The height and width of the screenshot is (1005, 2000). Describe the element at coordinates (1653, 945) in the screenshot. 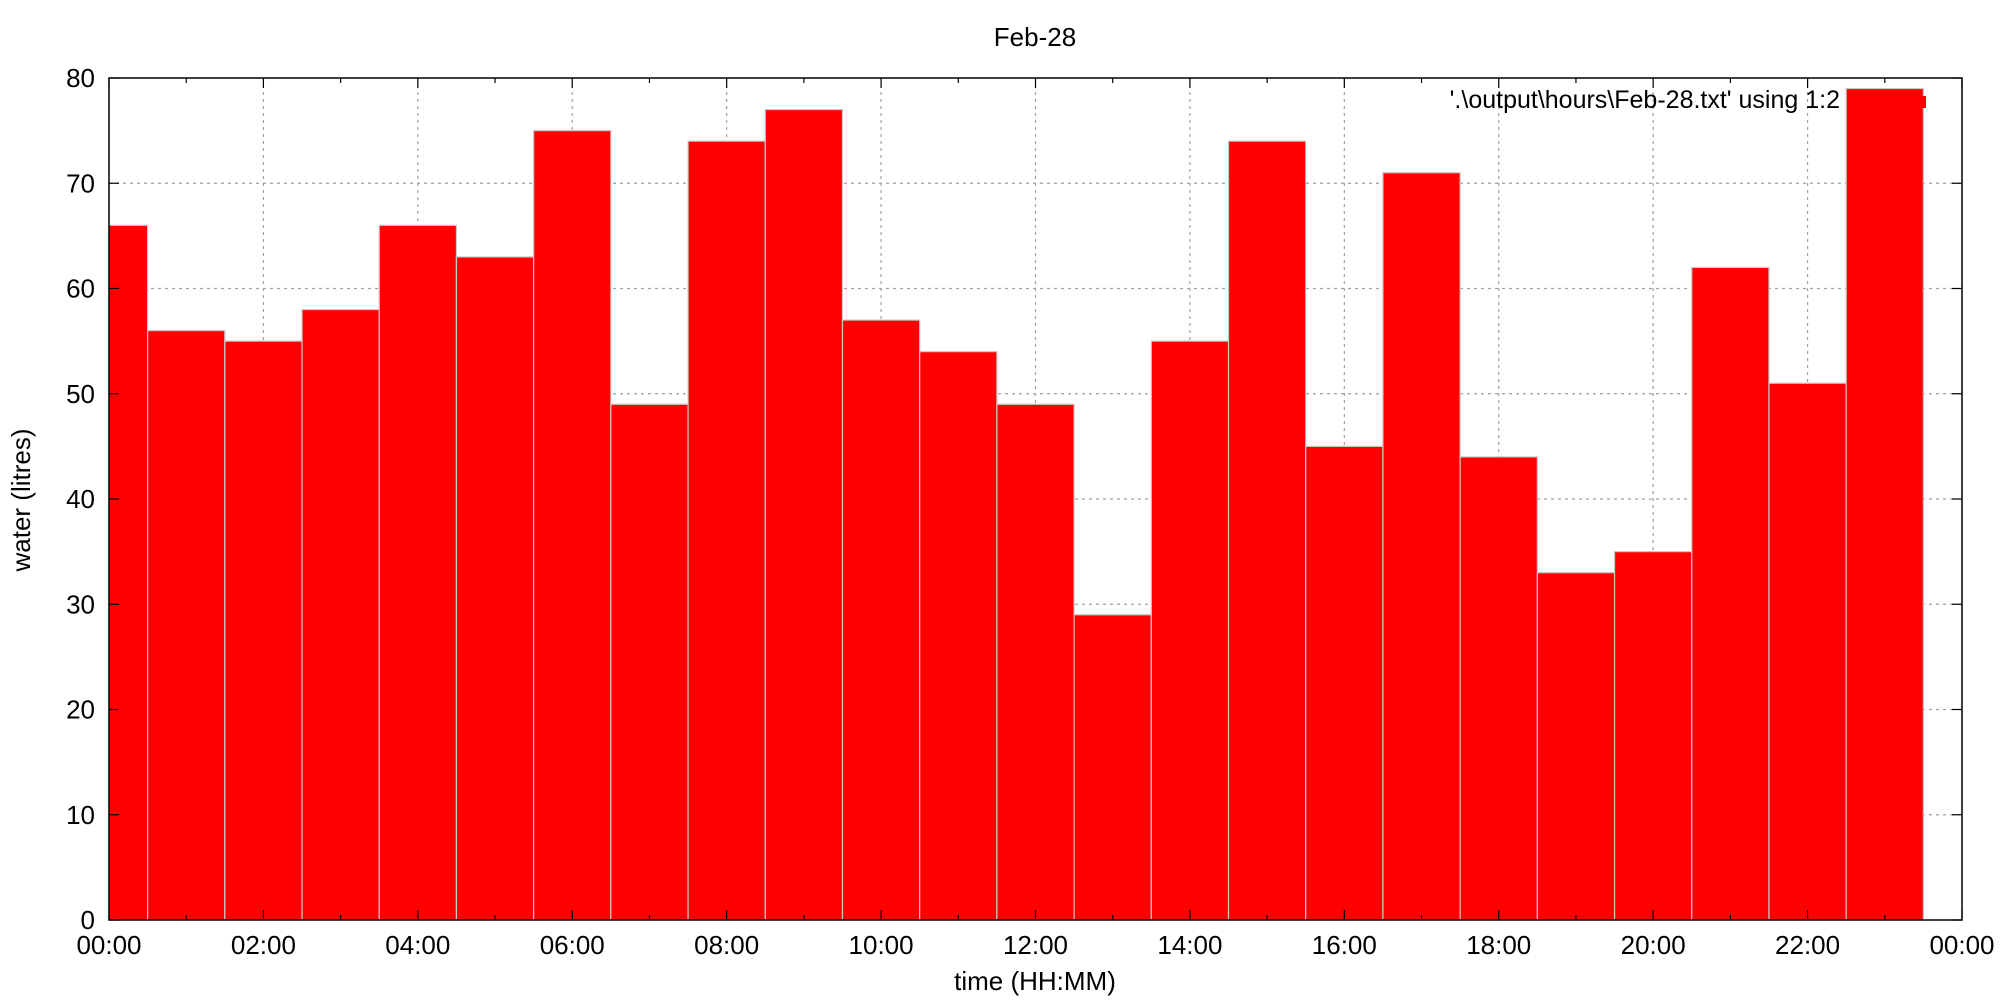

I see `x-tick-label: 20:00` at that location.